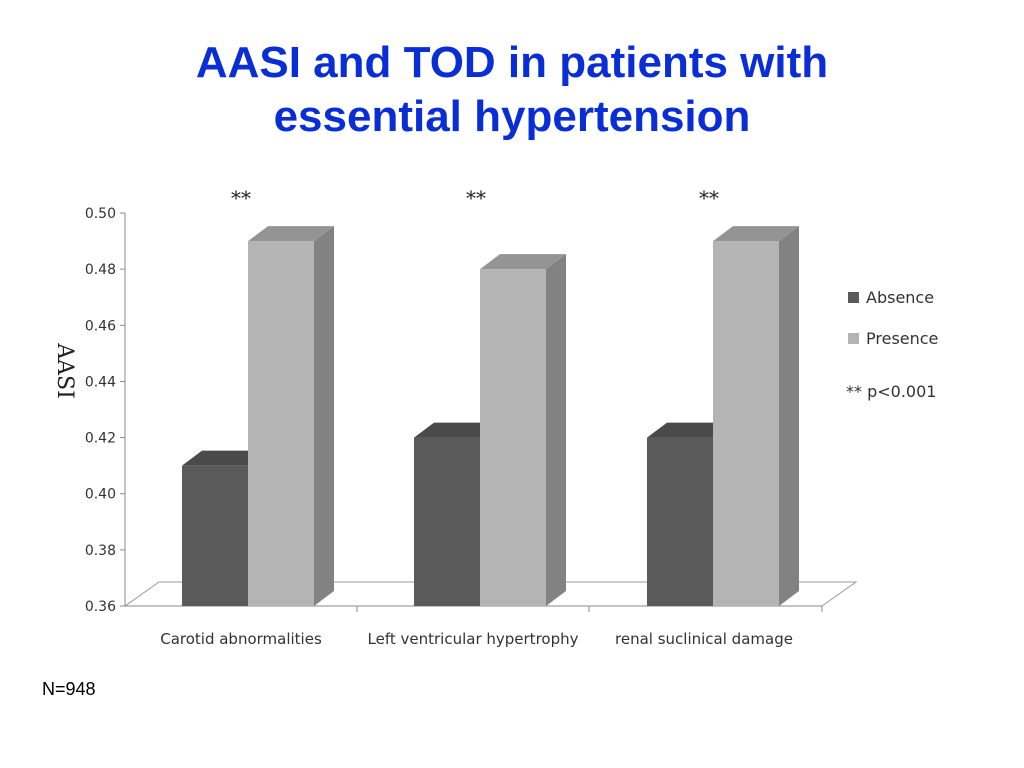  What do you see at coordinates (100, 495) in the screenshot?
I see `y-tick-label: 0.40` at bounding box center [100, 495].